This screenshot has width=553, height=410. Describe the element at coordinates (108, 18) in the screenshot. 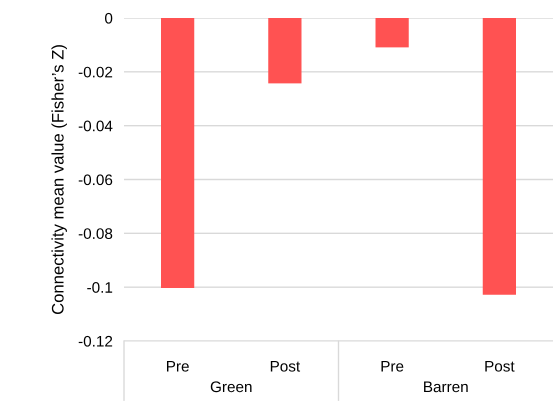

I see `y-tick-label: 0` at that location.